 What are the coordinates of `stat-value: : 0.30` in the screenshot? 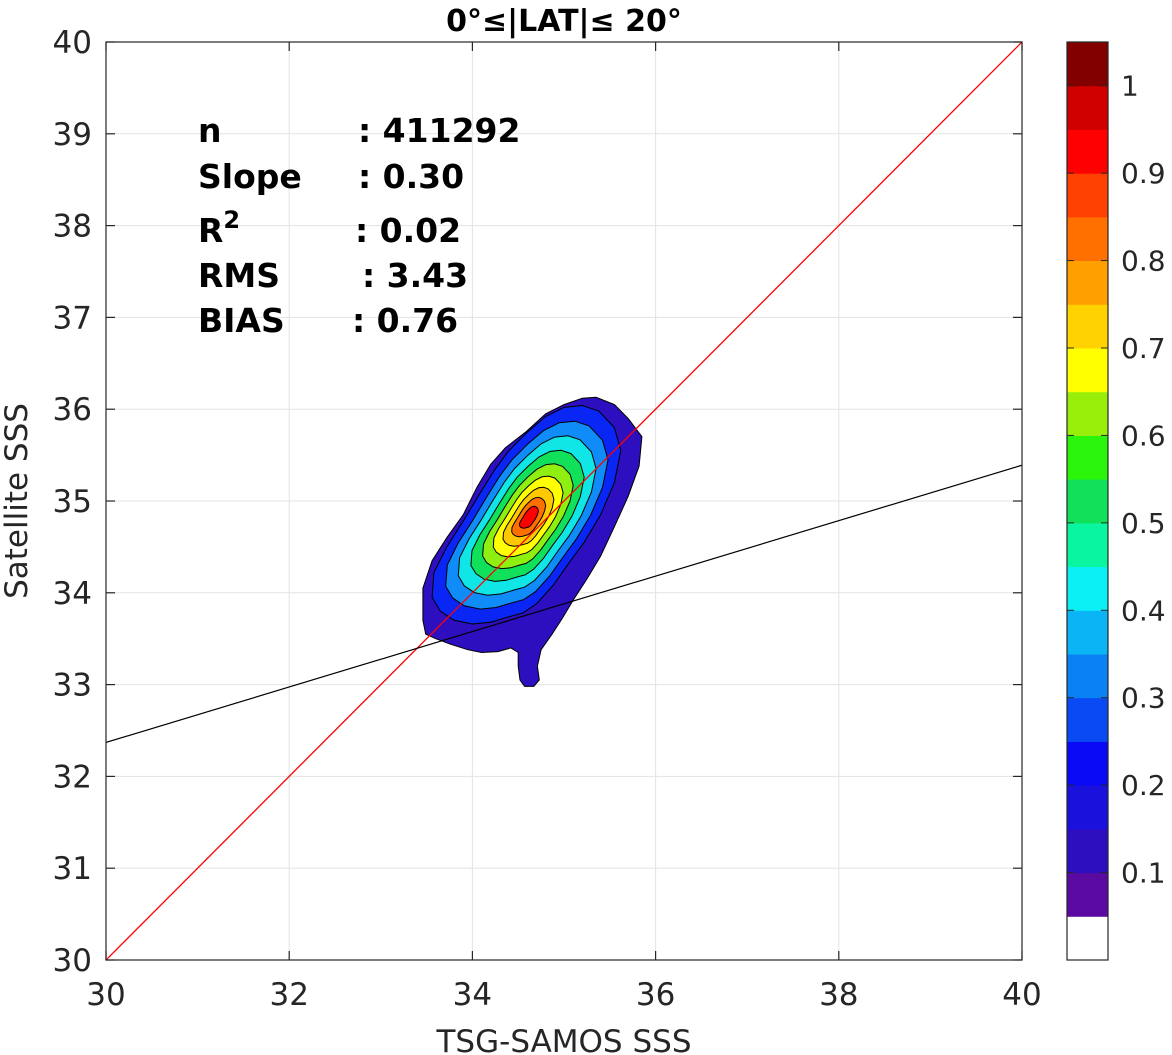 It's located at (411, 176).